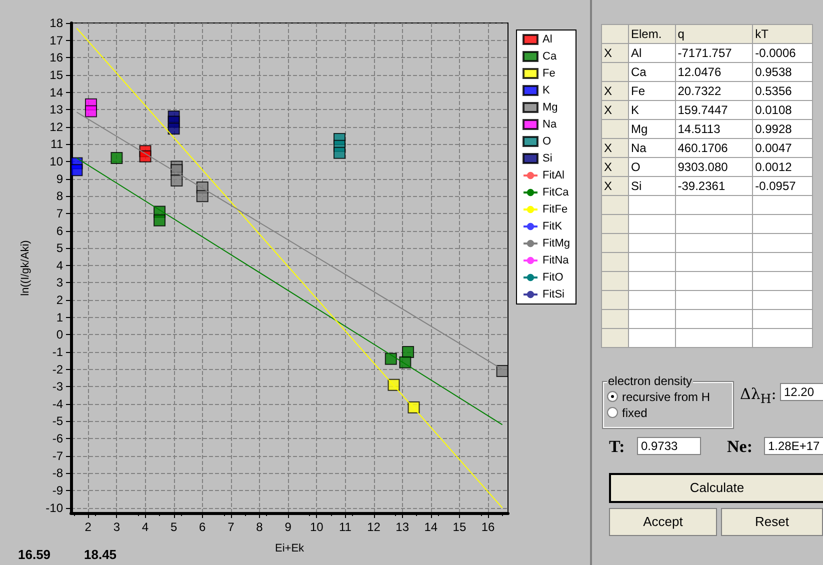 Image resolution: width=823 pixels, height=565 pixels. Describe the element at coordinates (652, 186) in the screenshot. I see `text: Si` at that location.